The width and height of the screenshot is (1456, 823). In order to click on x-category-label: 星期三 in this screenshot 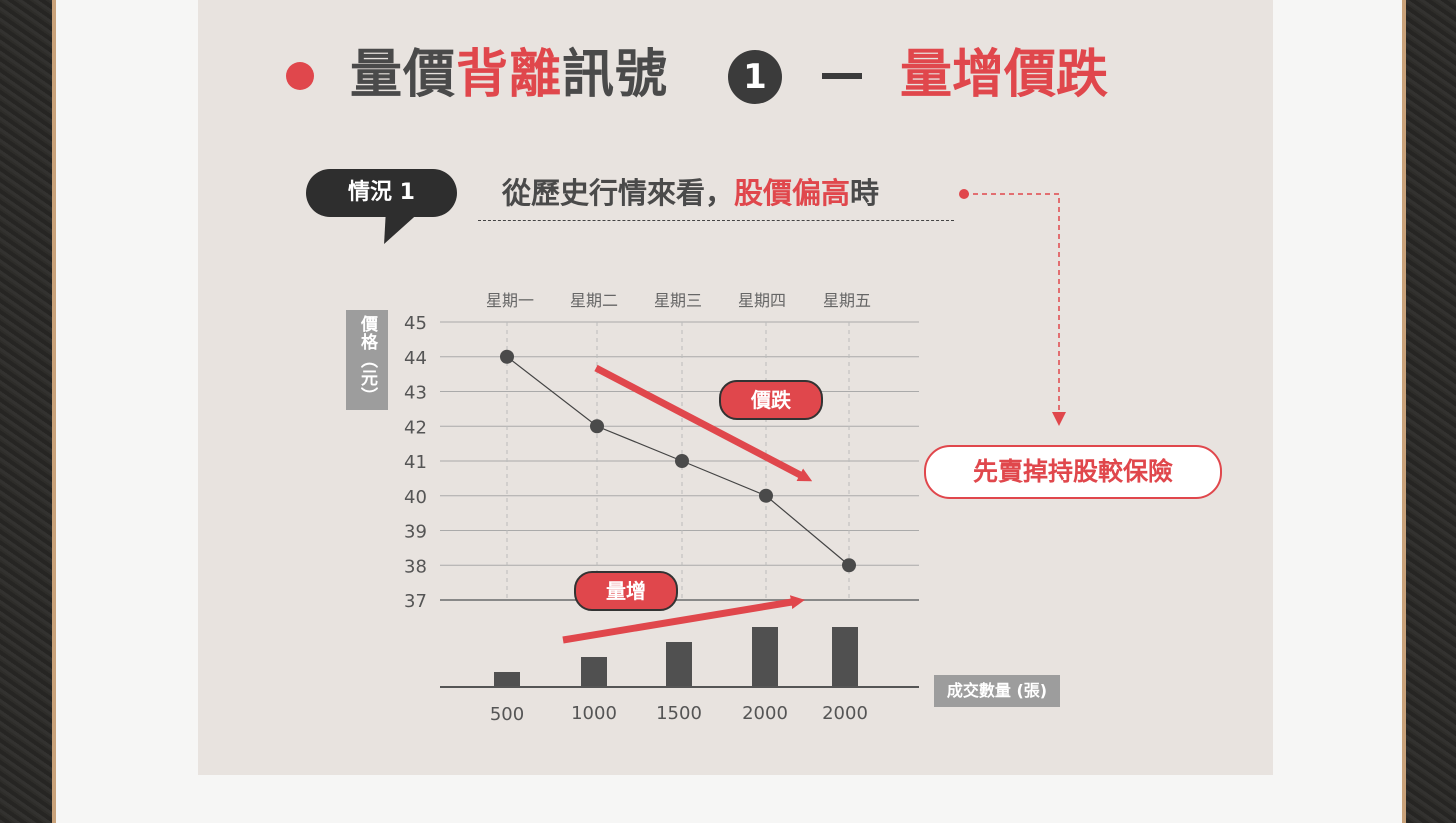, I will do `click(678, 300)`.